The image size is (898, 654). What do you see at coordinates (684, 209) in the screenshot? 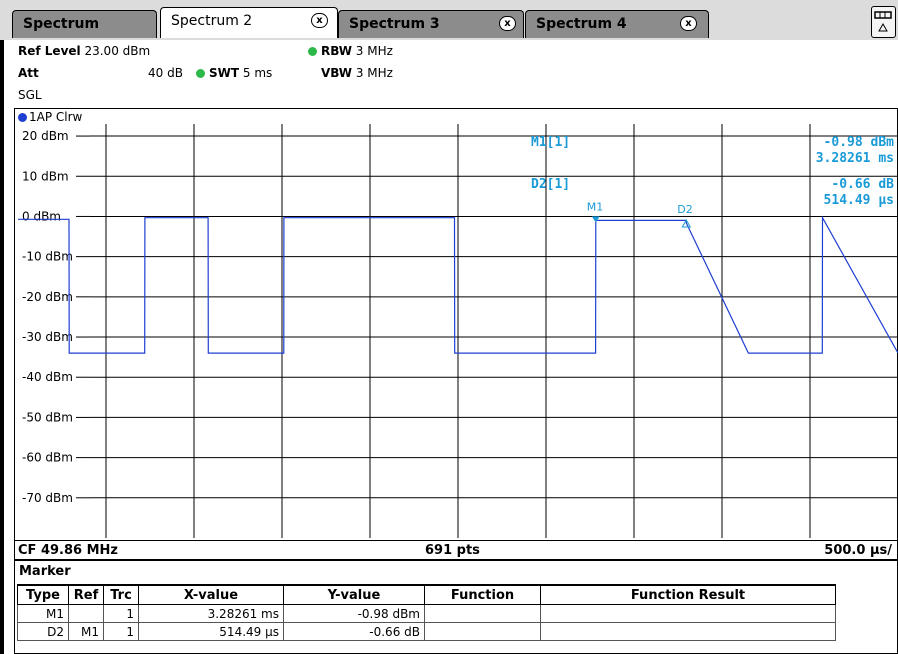
I see `marker-label: D2` at bounding box center [684, 209].